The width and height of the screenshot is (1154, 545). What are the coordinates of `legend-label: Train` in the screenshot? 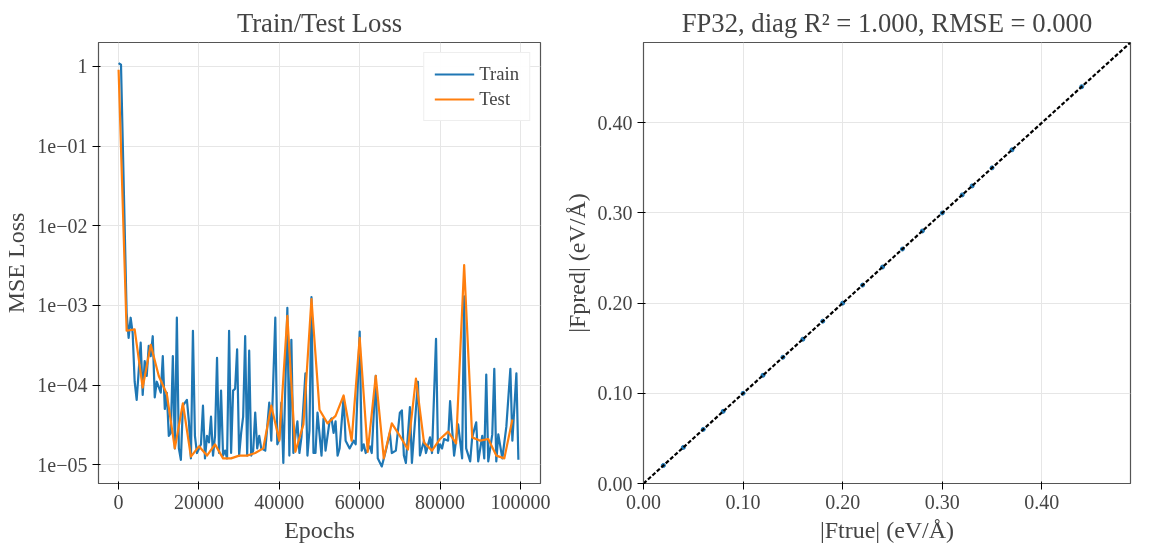 It's located at (499, 74).